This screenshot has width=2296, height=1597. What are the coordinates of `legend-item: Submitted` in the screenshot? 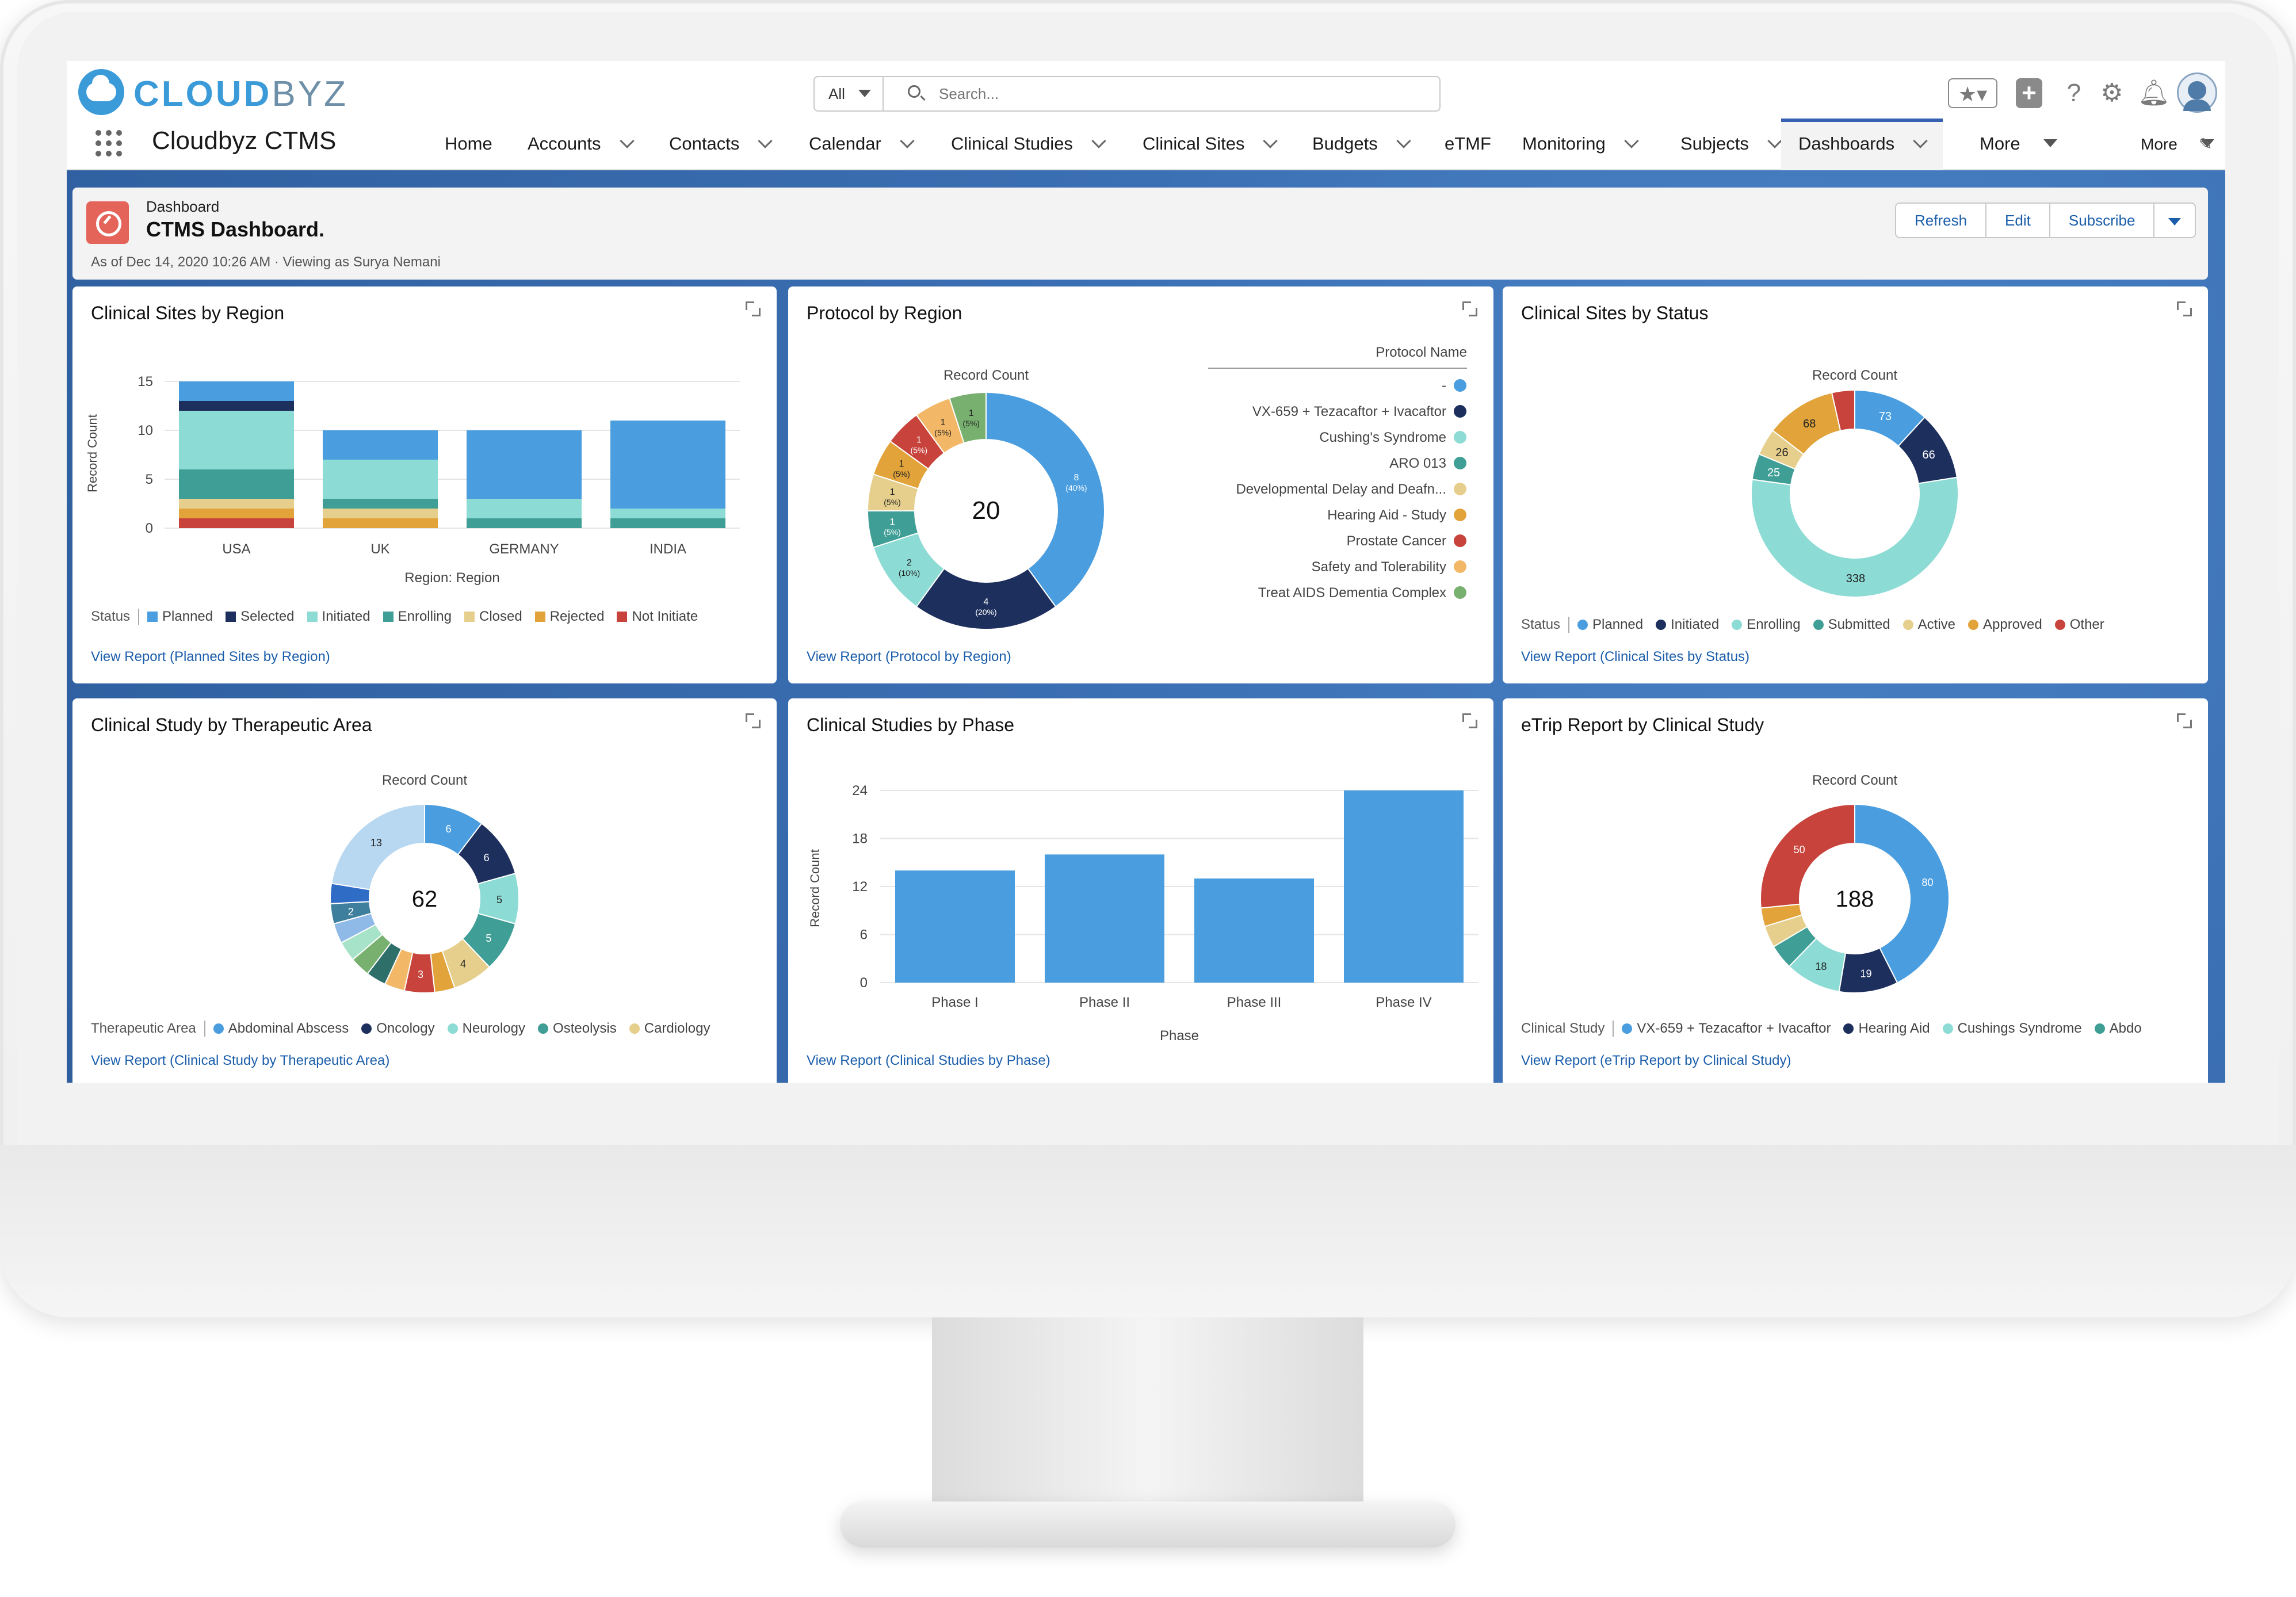 It's located at (1851, 625).